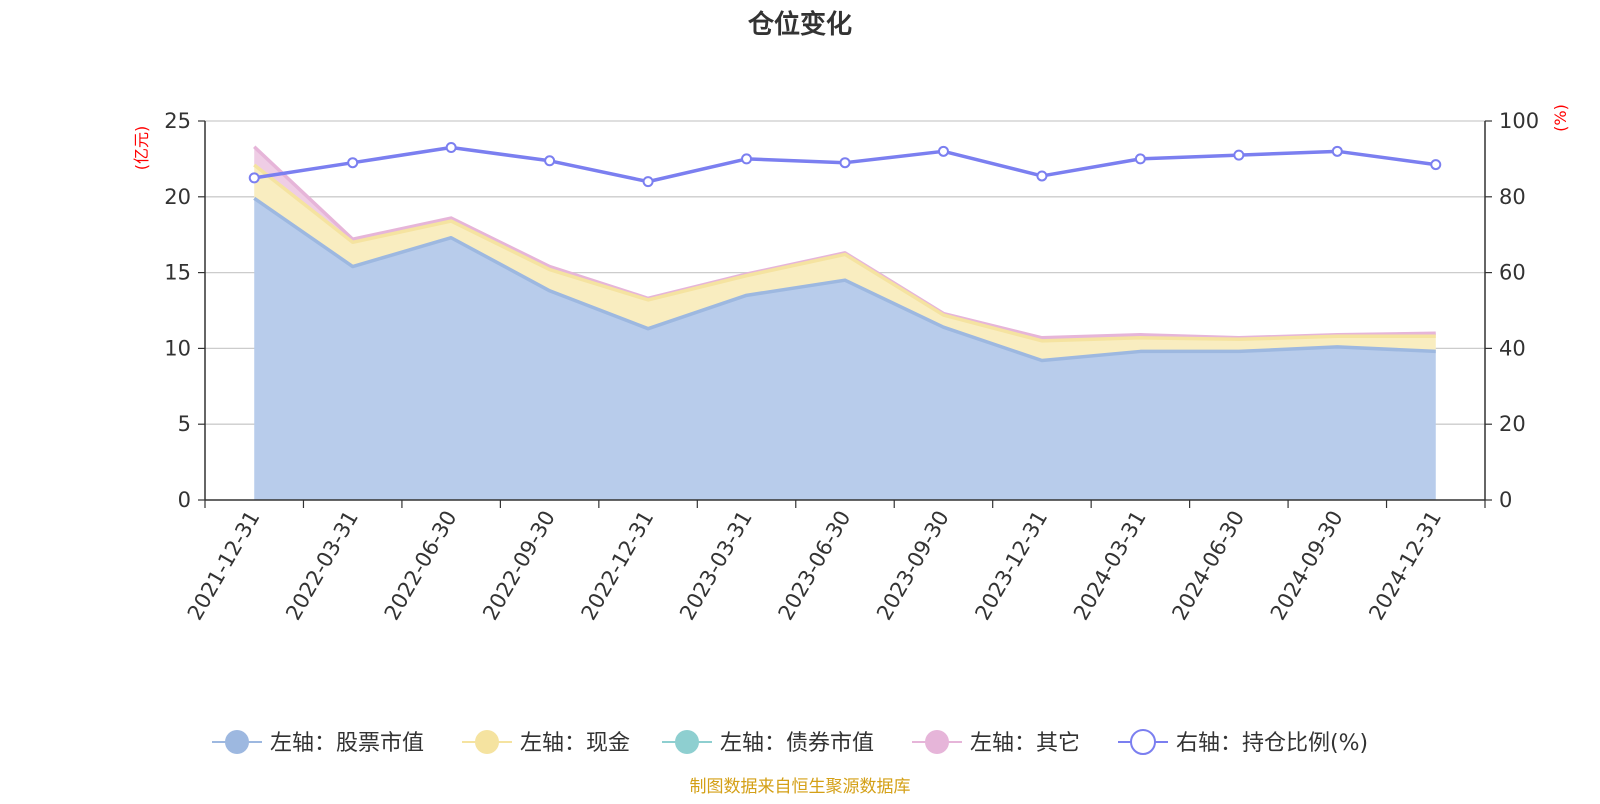 This screenshot has width=1600, height=804. I want to click on legend-label-4: 右轴：持仓比例(%), so click(1272, 743).